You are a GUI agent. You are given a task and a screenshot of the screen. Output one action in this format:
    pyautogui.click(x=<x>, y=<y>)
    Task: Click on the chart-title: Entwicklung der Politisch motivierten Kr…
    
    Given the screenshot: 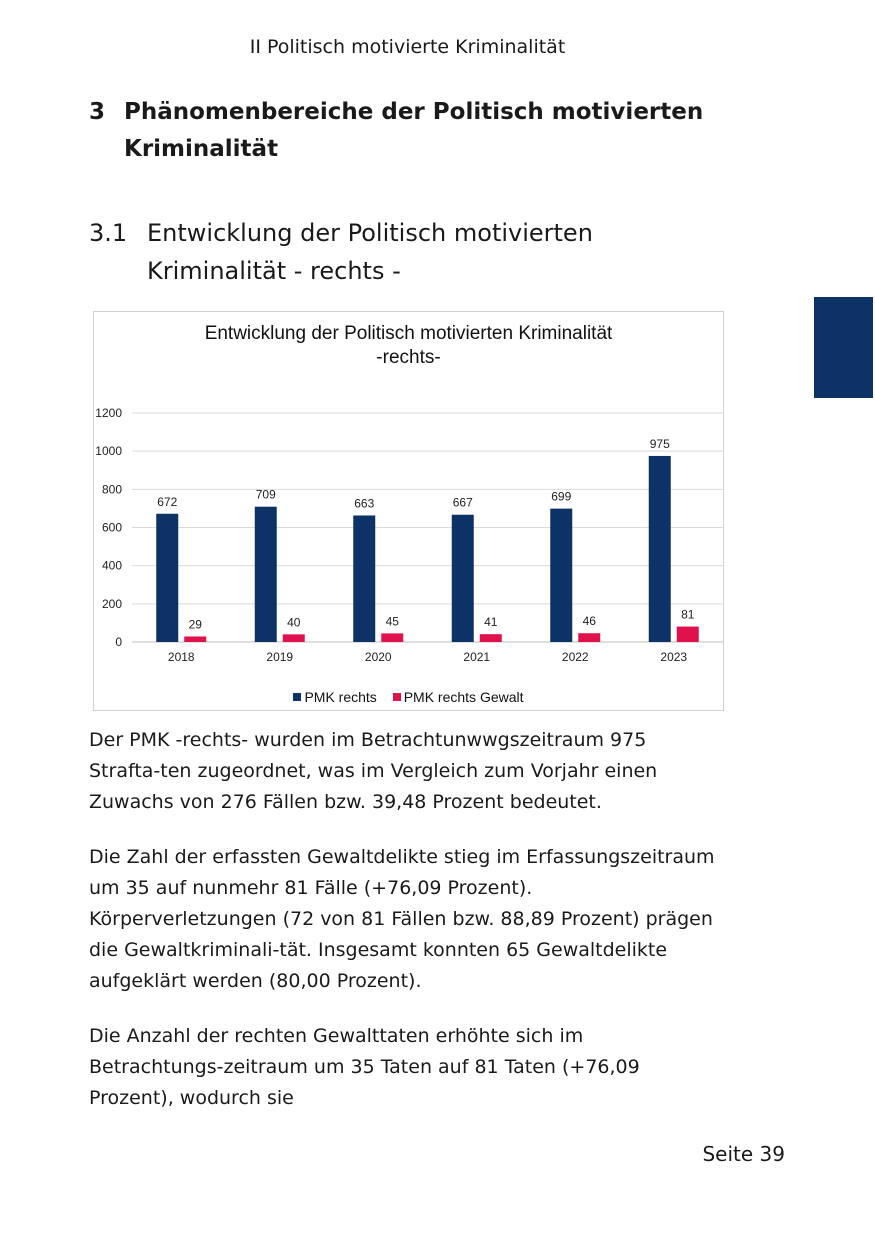 What is the action you would take?
    pyautogui.click(x=408, y=346)
    